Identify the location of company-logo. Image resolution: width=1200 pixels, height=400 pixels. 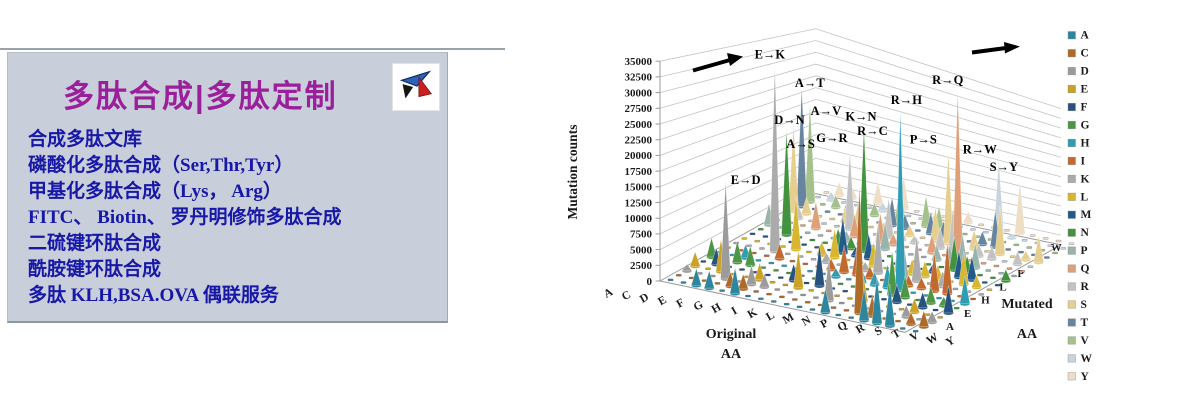
(416, 87).